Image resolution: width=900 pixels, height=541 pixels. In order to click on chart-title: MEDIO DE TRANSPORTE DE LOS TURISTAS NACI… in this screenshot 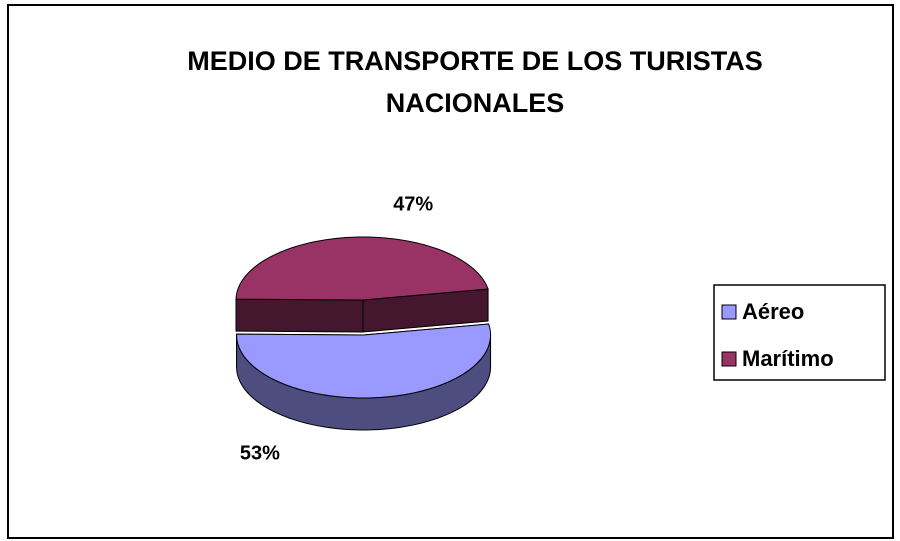, I will do `click(475, 82)`.